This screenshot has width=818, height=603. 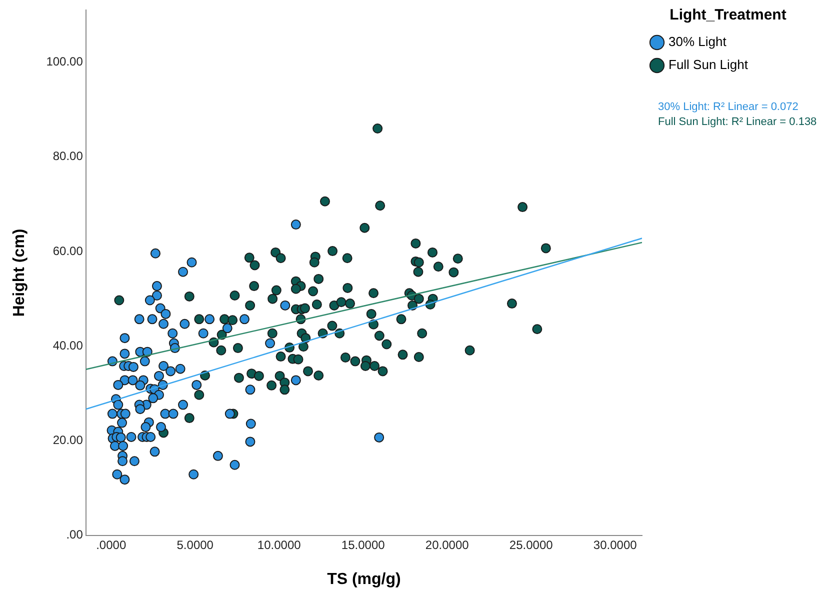 I want to click on y-tick-label: 60.00, so click(x=68, y=251).